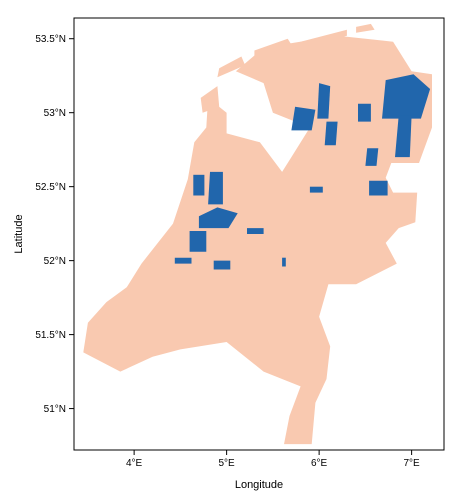  I want to click on x-tick-label: 6°E, so click(319, 463).